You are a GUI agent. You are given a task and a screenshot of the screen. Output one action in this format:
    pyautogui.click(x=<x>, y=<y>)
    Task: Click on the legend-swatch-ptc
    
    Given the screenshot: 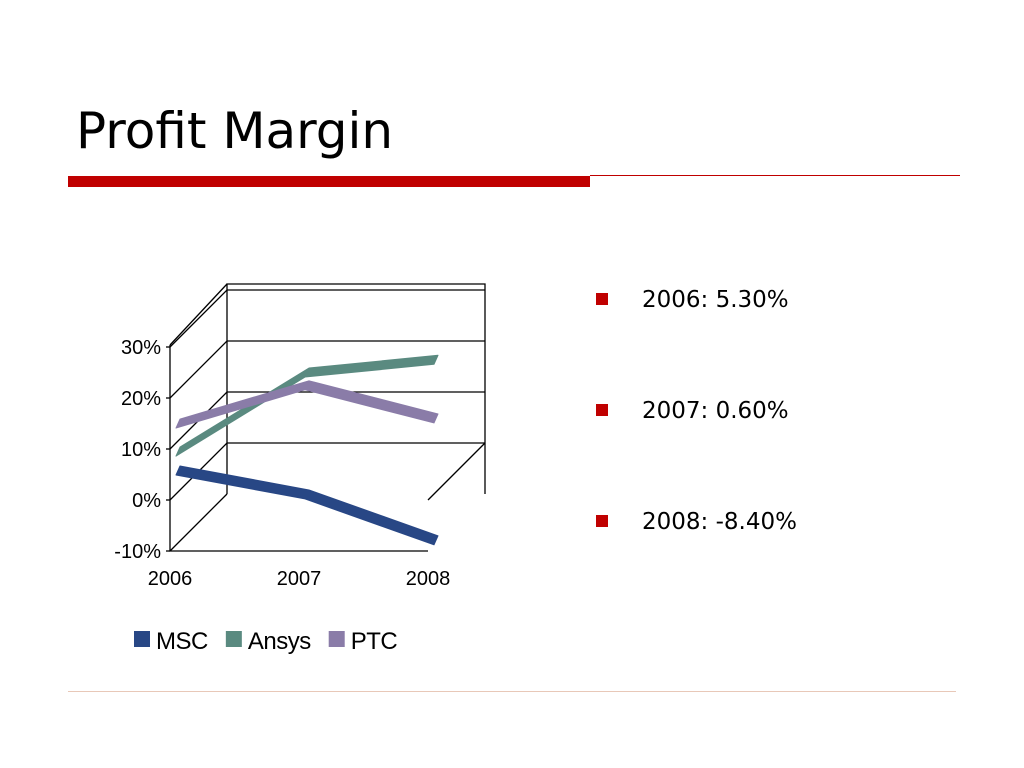 What is the action you would take?
    pyautogui.click(x=336, y=639)
    